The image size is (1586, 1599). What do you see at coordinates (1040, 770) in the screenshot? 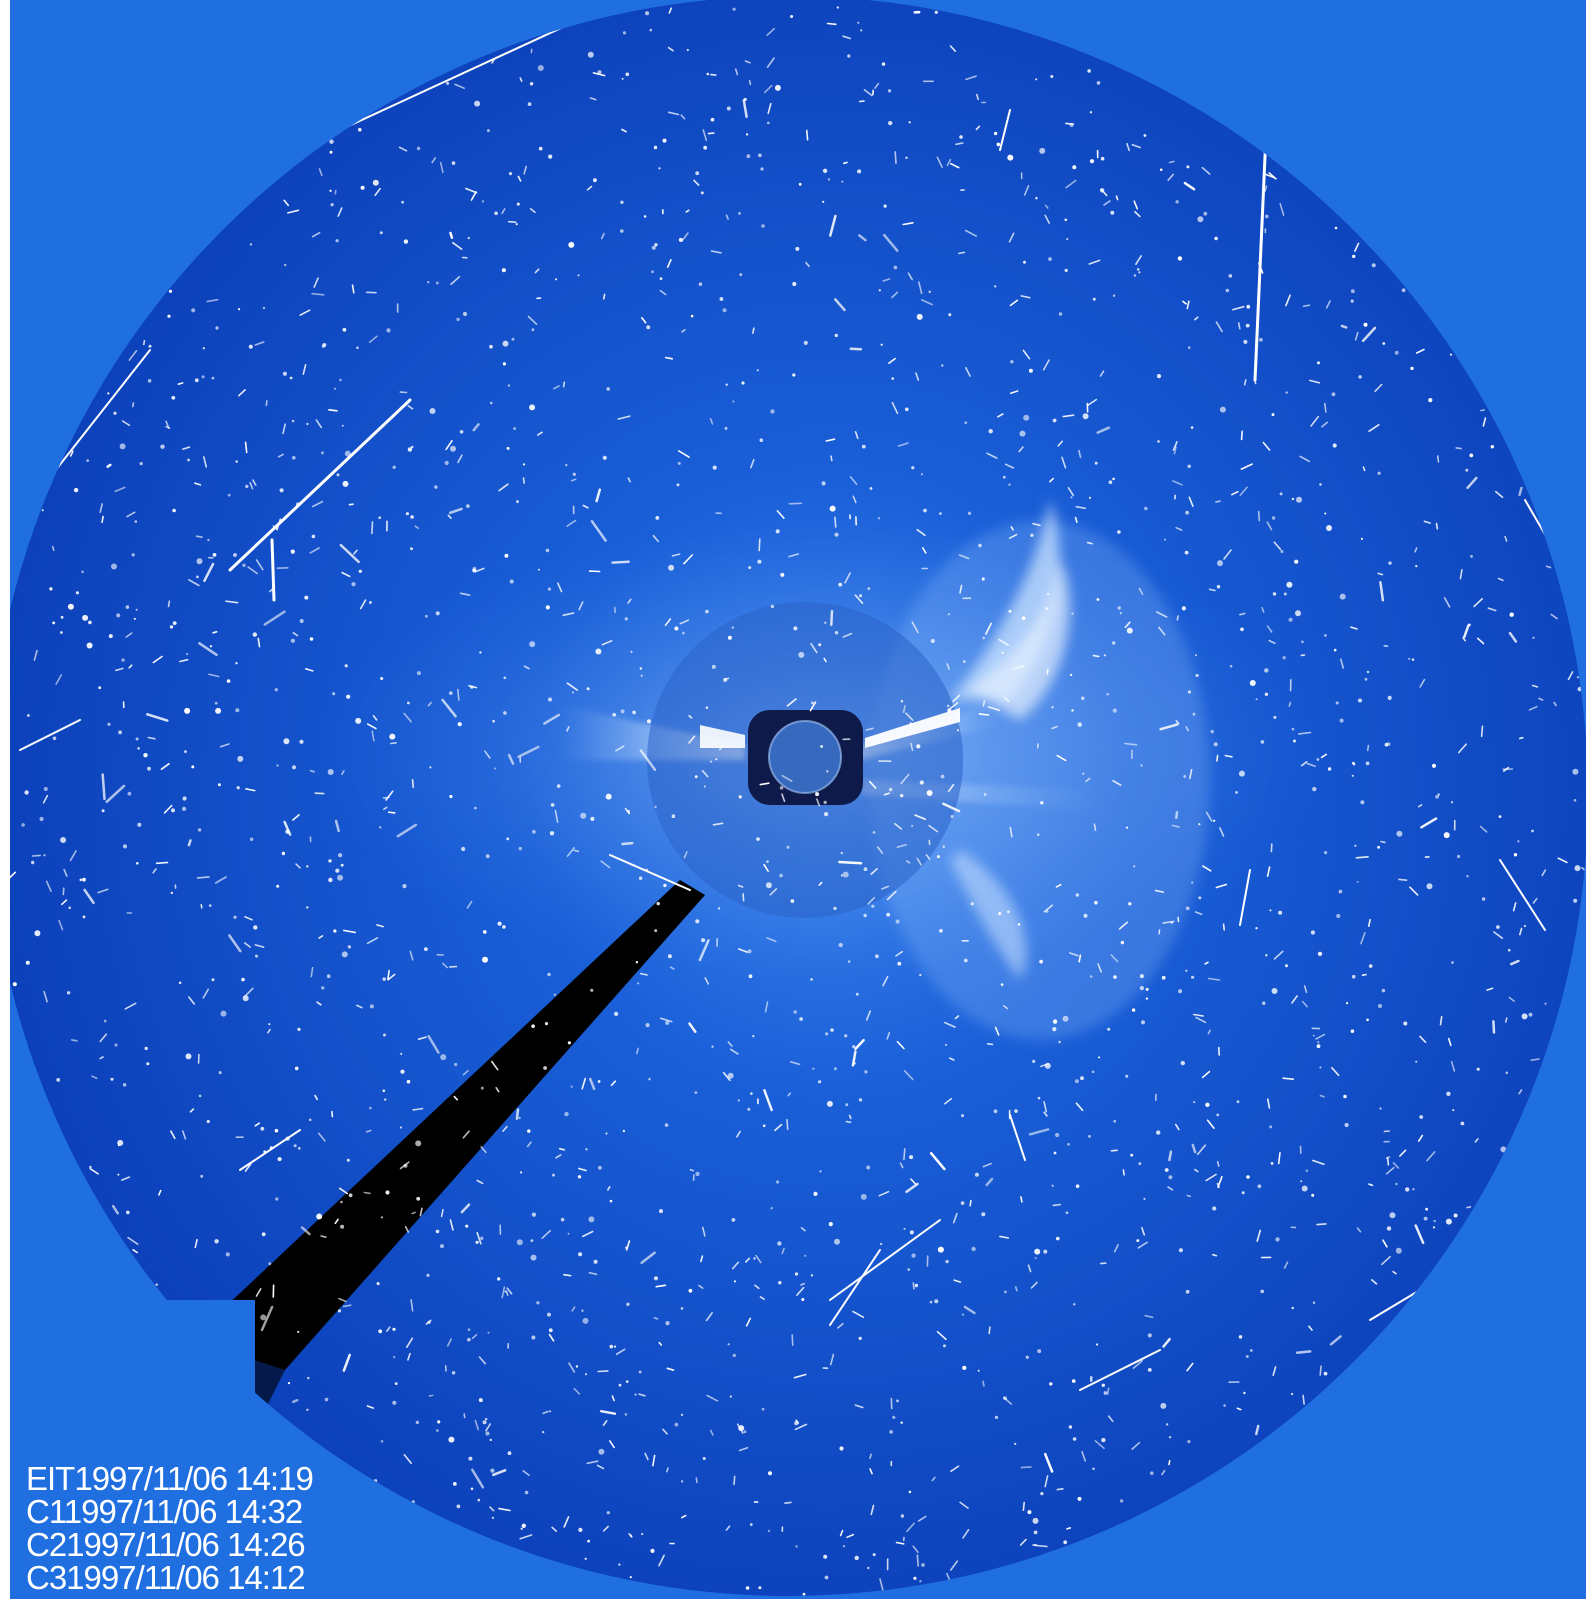
I see `cme-loop` at bounding box center [1040, 770].